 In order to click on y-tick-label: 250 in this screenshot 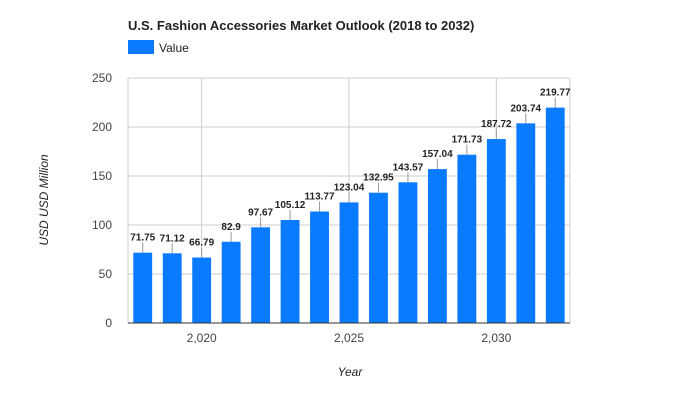, I will do `click(102, 78)`.